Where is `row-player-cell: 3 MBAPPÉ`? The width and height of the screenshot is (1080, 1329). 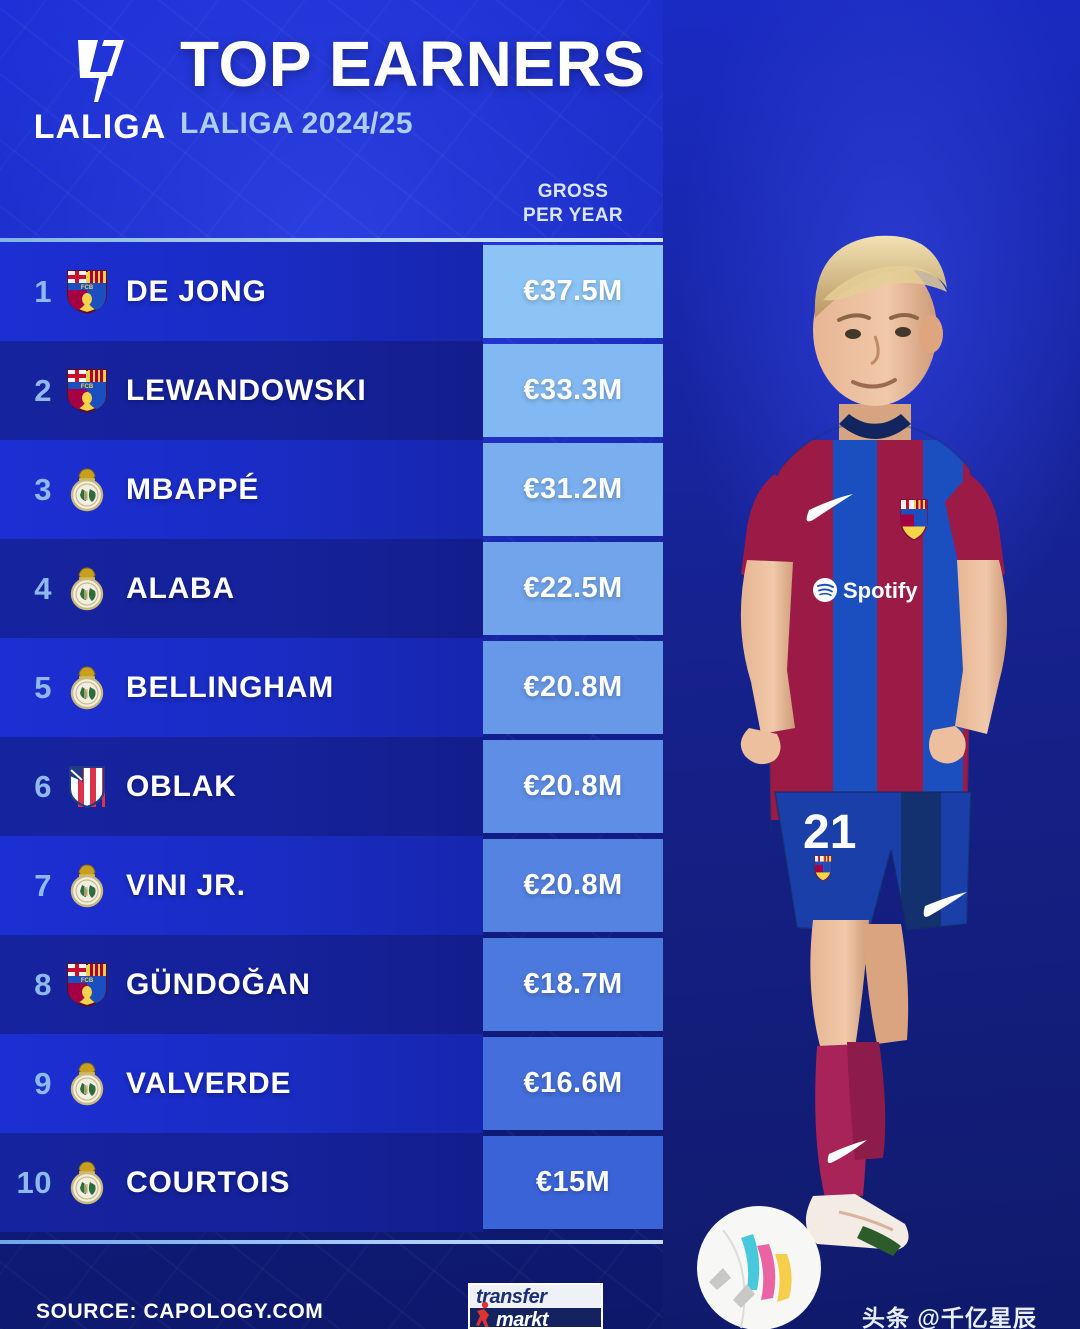
row-player-cell: 3 MBAPPÉ is located at coordinates (241, 489).